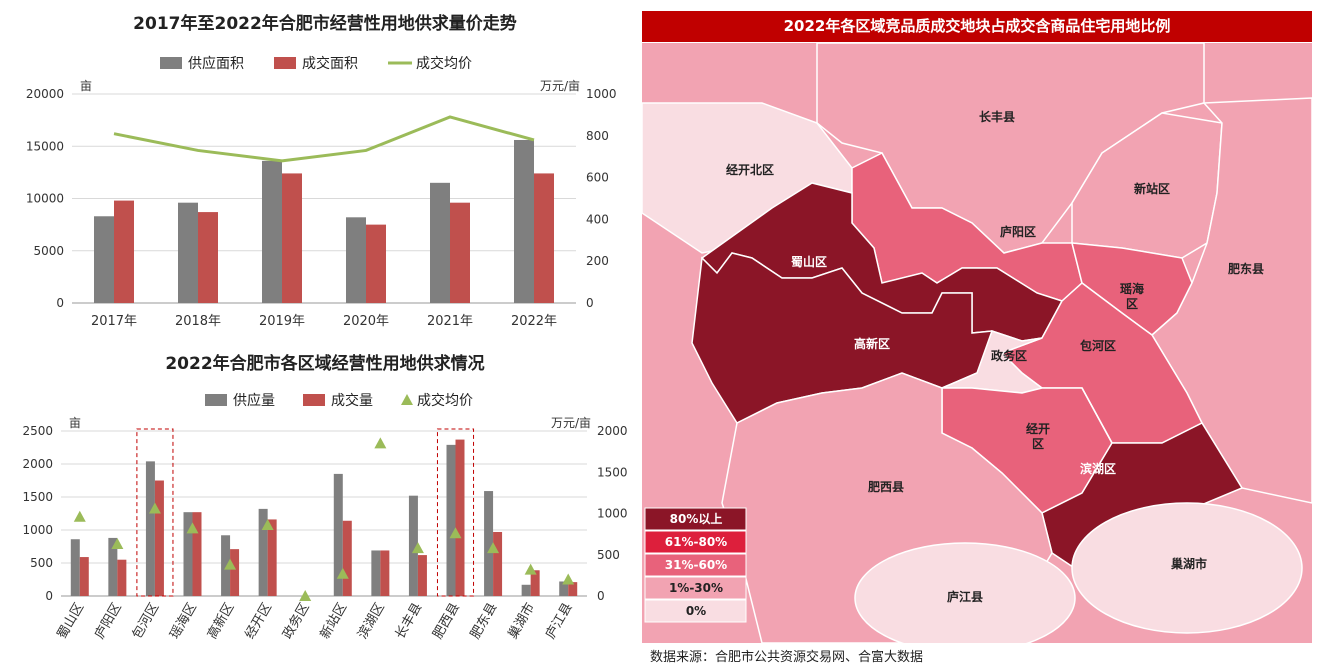 This screenshot has width=1320, height=669. Describe the element at coordinates (696, 542) in the screenshot. I see `legend-label: 61%-80%` at that location.